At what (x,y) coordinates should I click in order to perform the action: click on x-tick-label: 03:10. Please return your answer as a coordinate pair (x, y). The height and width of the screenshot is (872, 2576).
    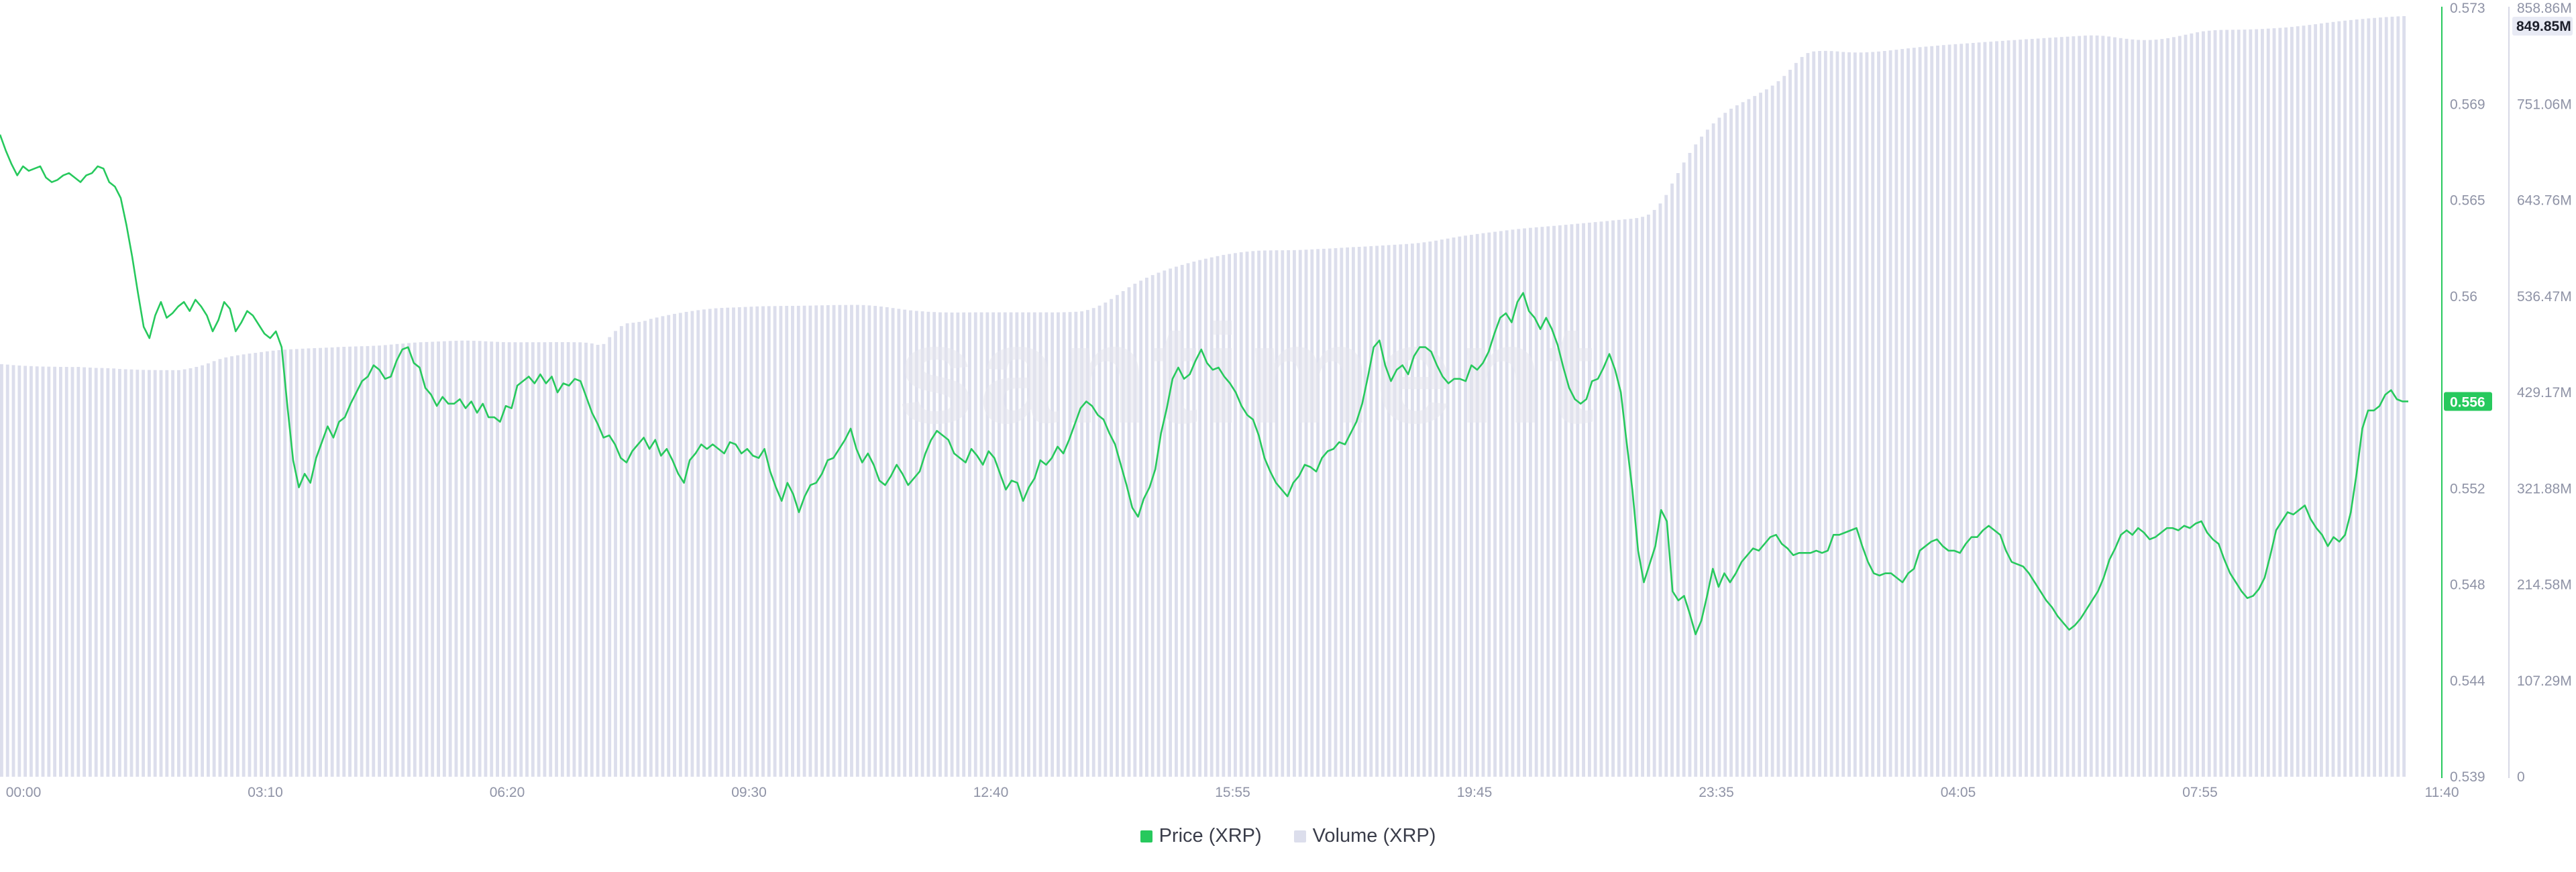
    Looking at the image, I should click on (265, 793).